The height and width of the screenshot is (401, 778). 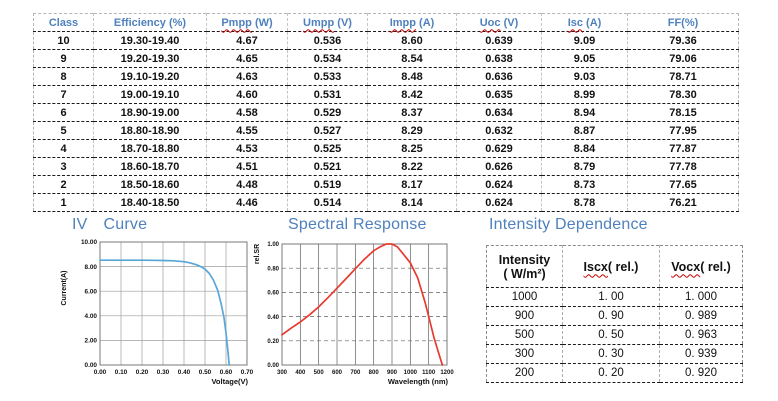 What do you see at coordinates (683, 148) in the screenshot?
I see `cell: 77.87` at bounding box center [683, 148].